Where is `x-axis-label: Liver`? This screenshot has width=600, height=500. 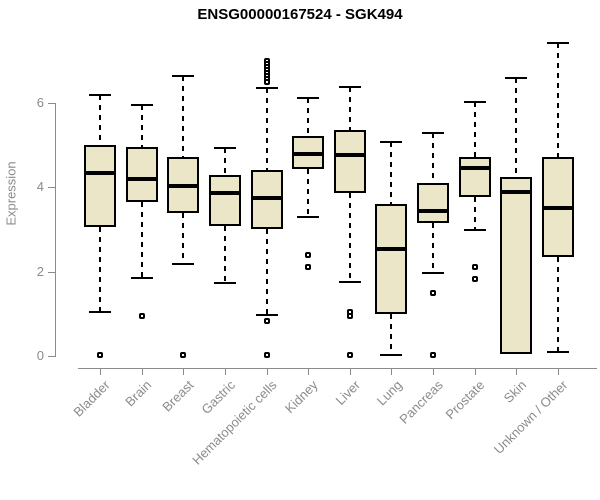
x-axis-label: Liver is located at coordinates (347, 392).